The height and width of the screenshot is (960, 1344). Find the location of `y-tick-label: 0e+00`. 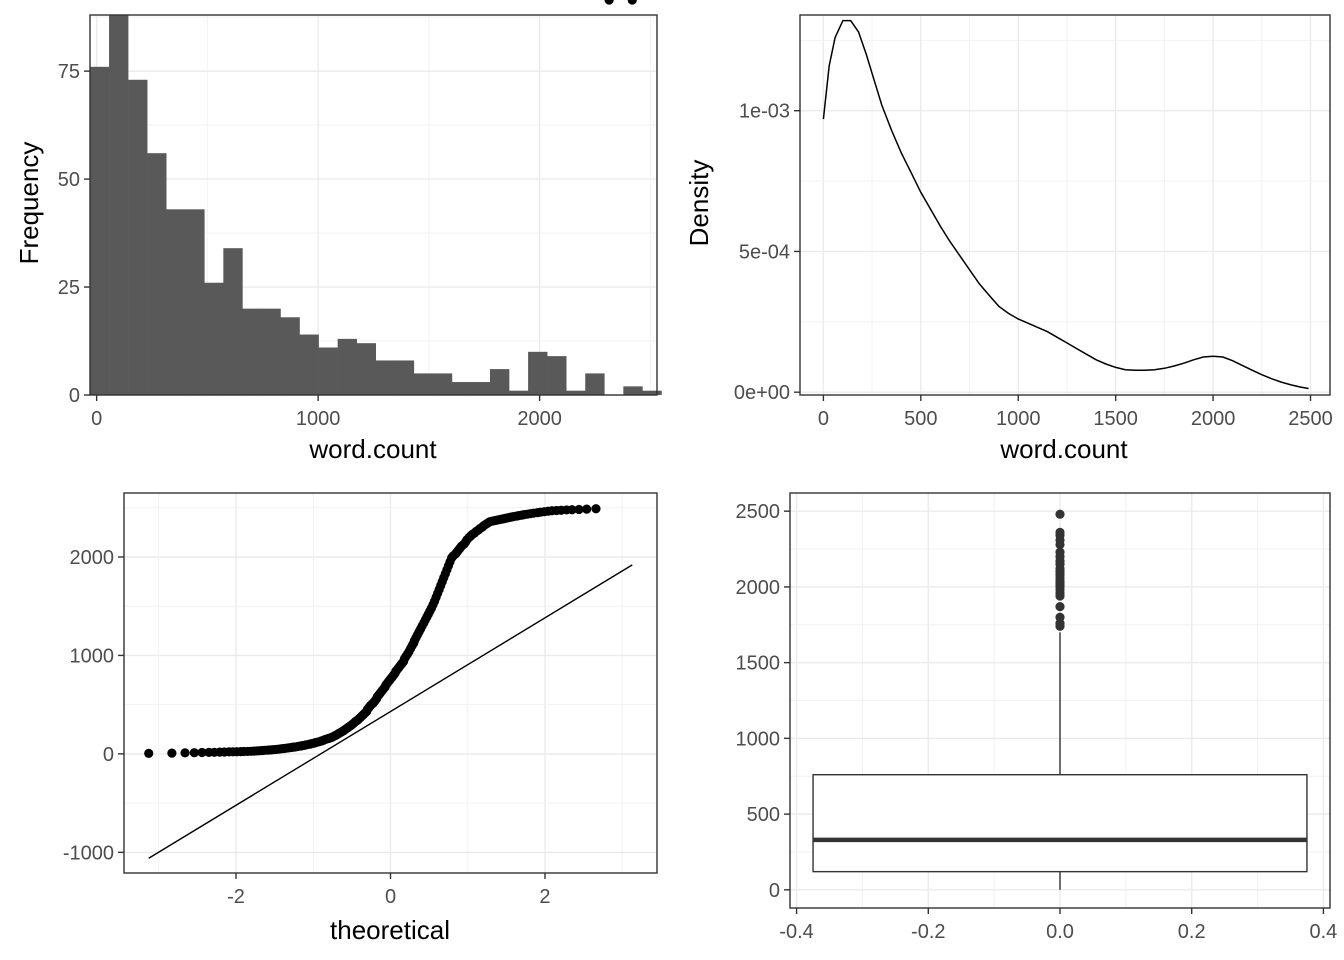

y-tick-label: 0e+00 is located at coordinates (762, 393).